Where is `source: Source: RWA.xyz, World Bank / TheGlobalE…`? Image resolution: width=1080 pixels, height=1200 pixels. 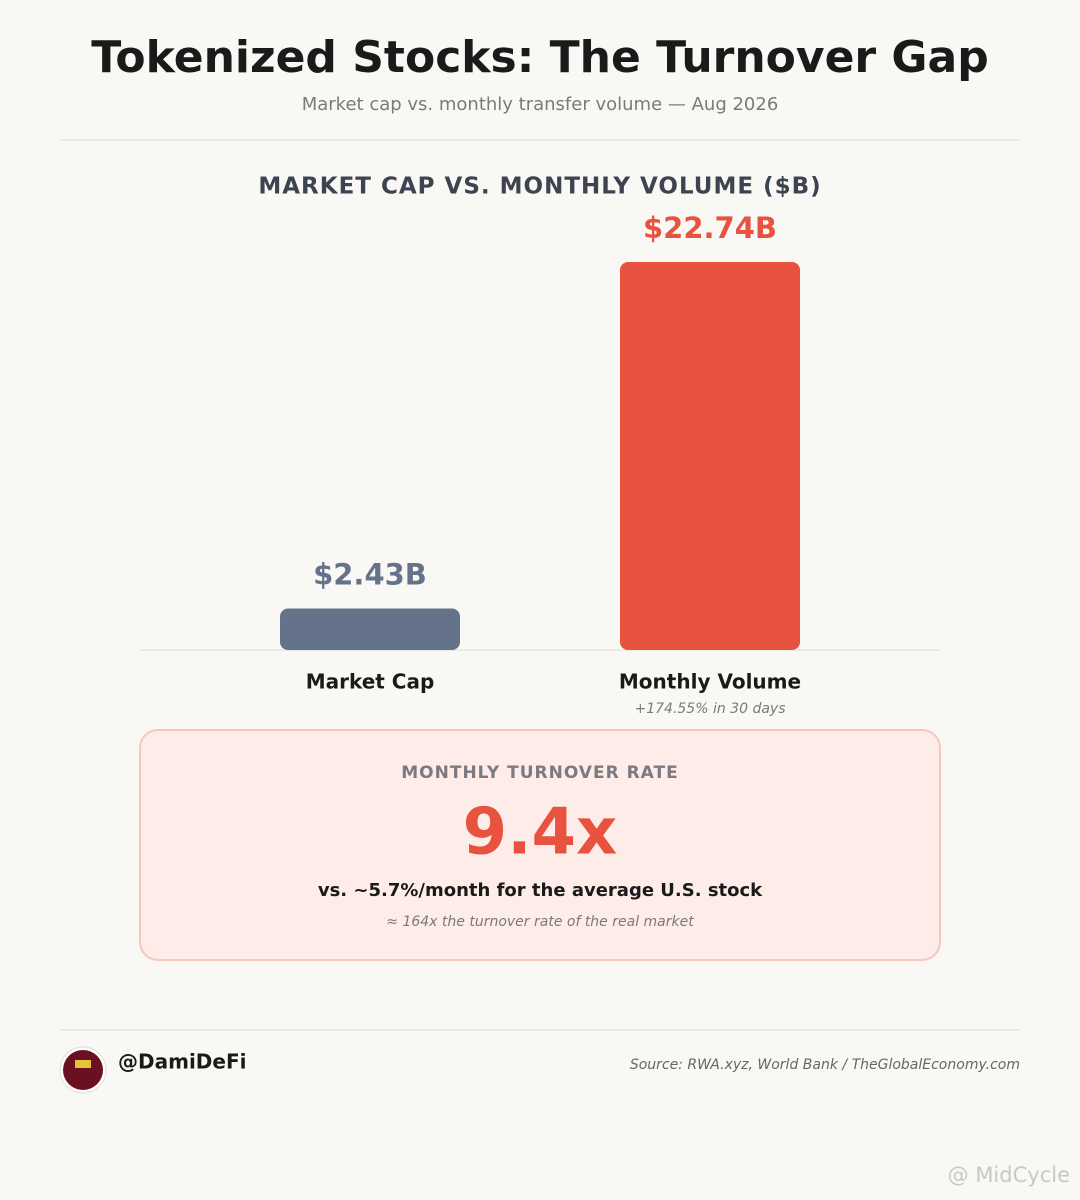 source: Source: RWA.xyz, World Bank / TheGlobalE… is located at coordinates (825, 1065).